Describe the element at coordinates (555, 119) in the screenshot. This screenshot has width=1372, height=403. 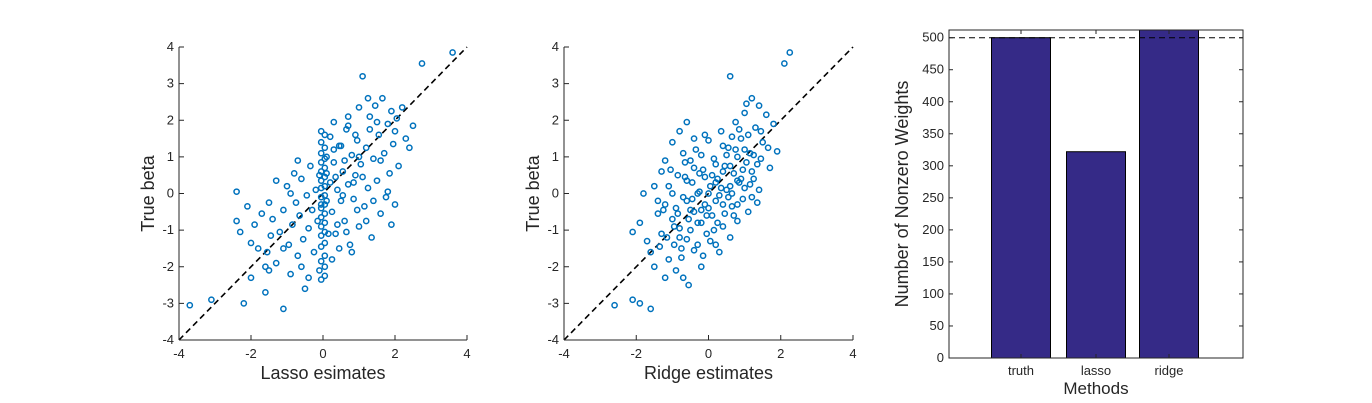
I see `y-tick-label: 2` at that location.